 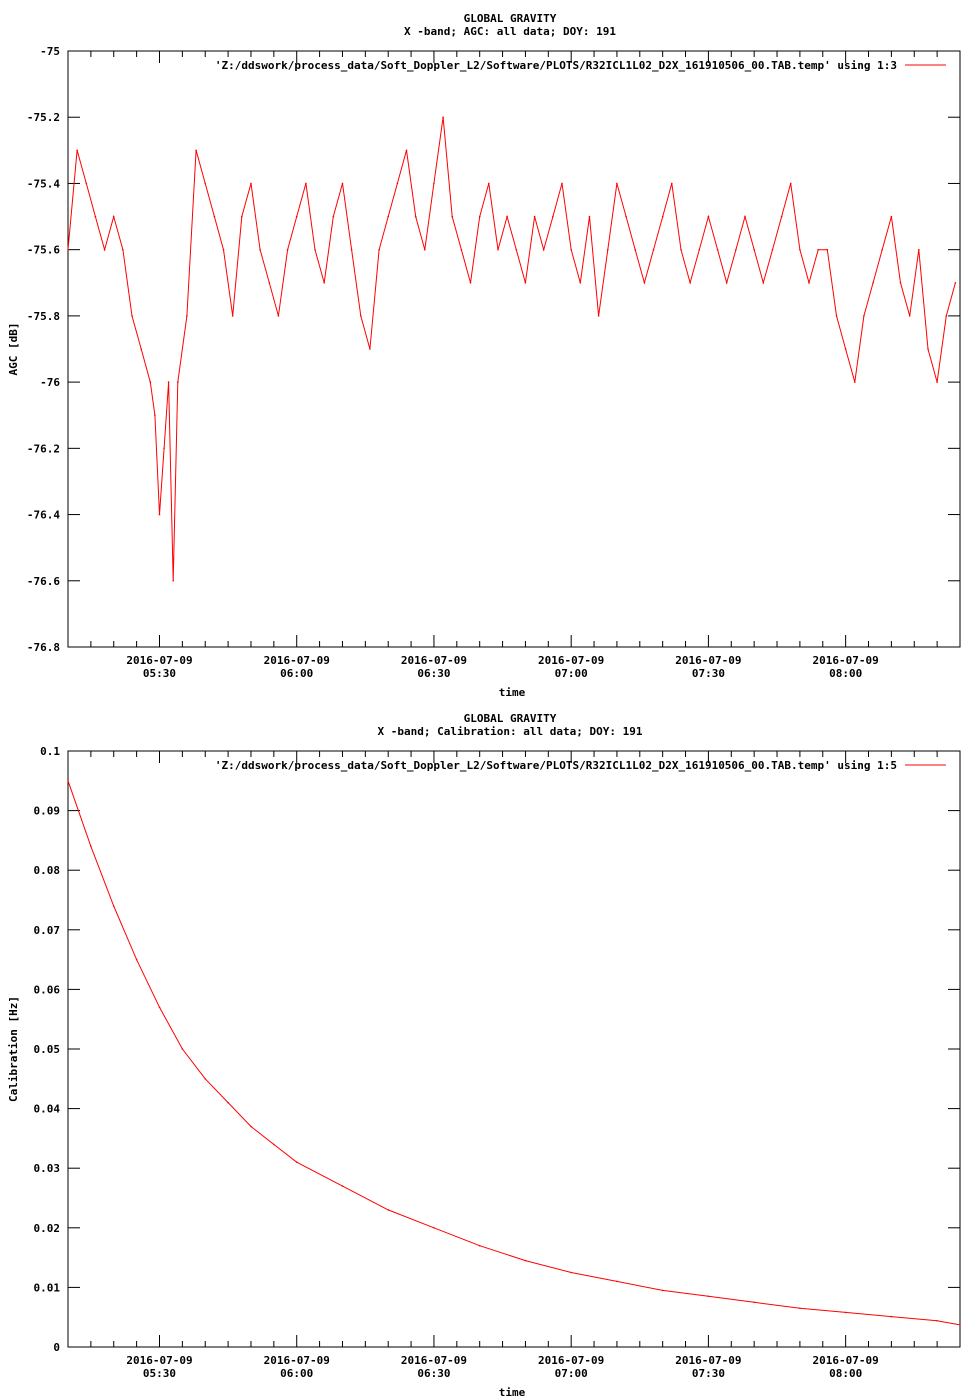 I want to click on y-tick-label: 0.05, so click(x=47, y=1049).